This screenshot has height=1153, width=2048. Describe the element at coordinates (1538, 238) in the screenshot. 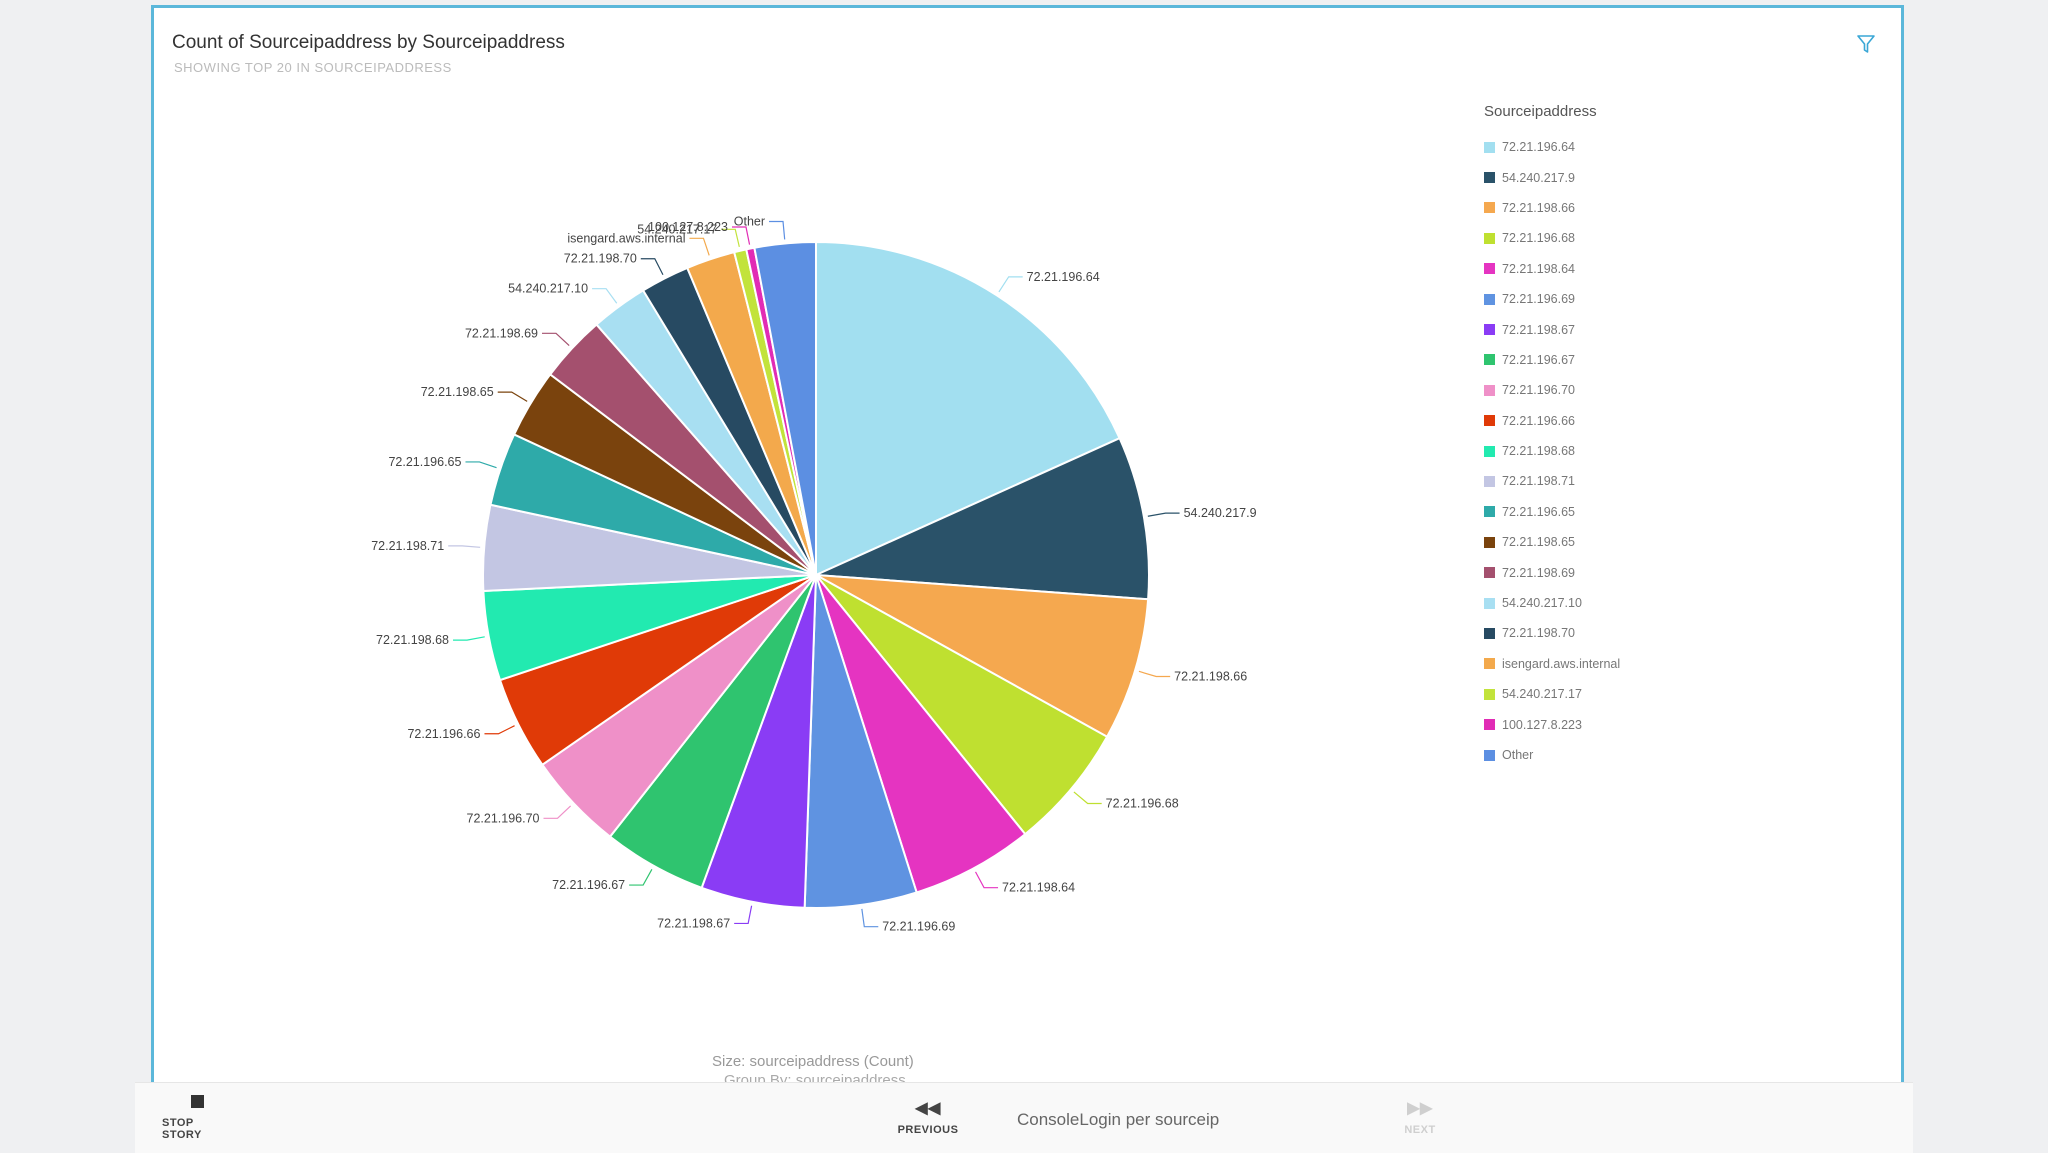

I see `legend-label: 72.21.196.68` at that location.